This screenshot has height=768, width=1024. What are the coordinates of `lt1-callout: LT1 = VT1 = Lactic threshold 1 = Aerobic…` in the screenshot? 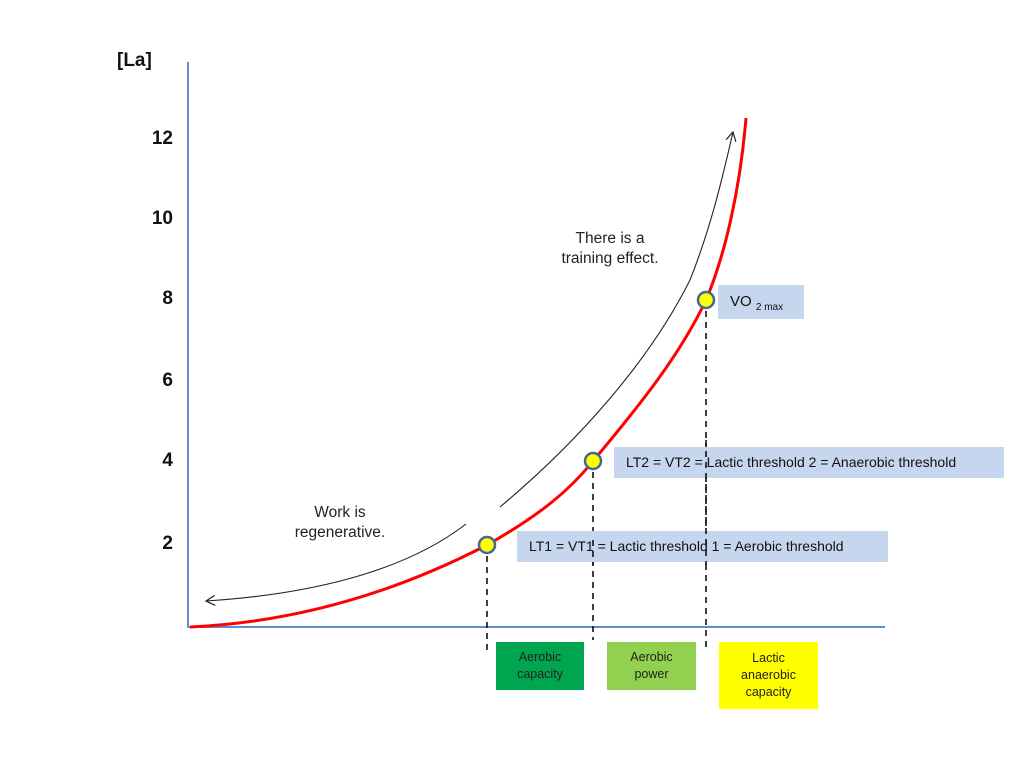 It's located at (702, 546).